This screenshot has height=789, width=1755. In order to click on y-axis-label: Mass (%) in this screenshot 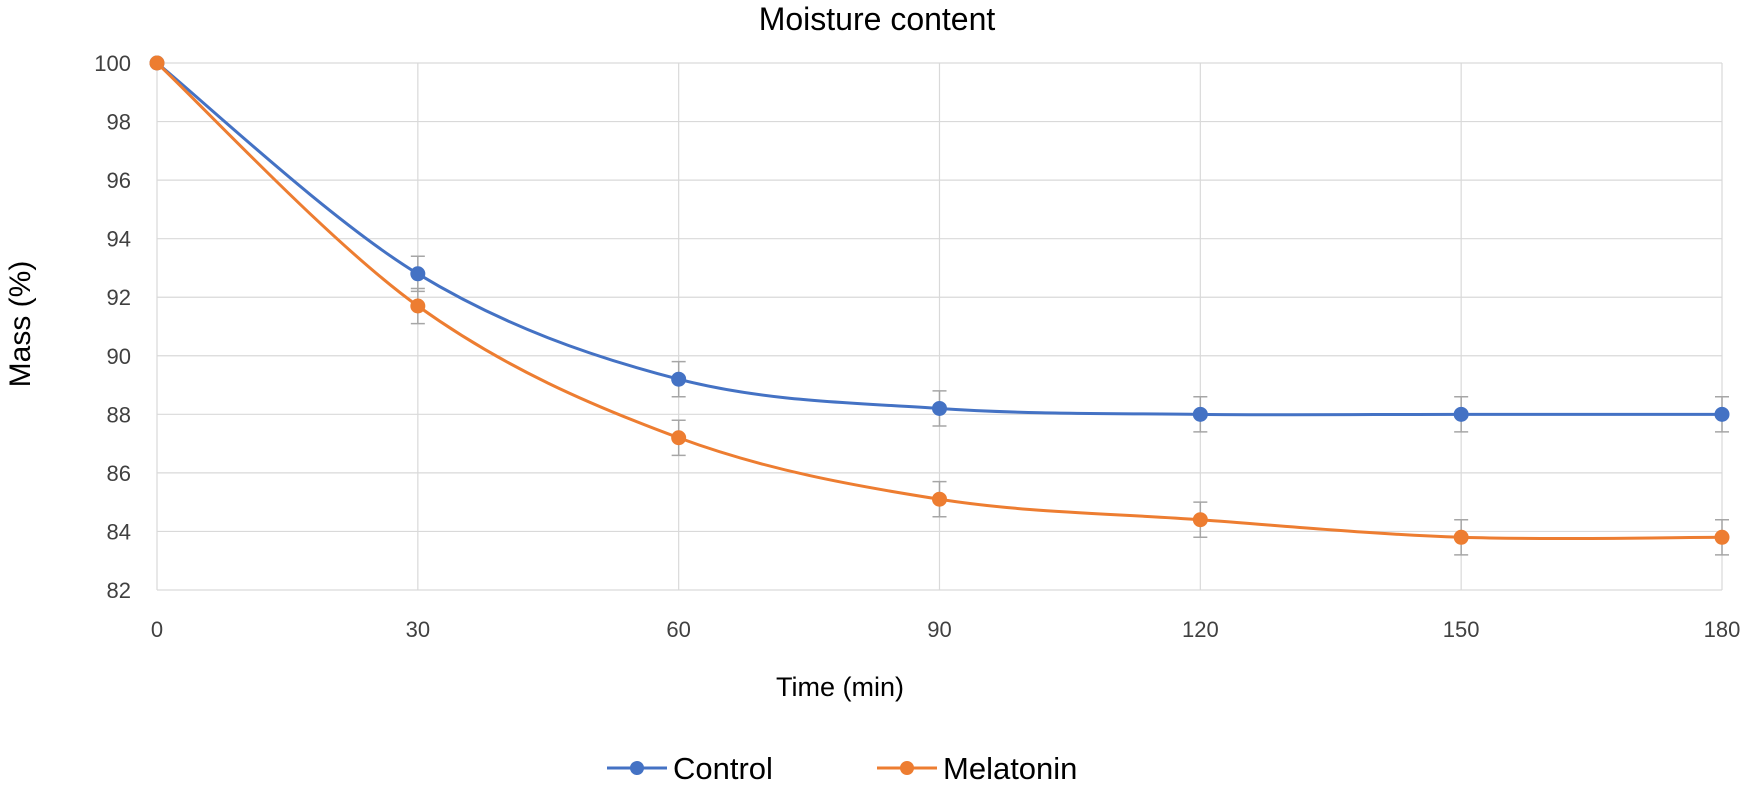, I will do `click(20, 324)`.